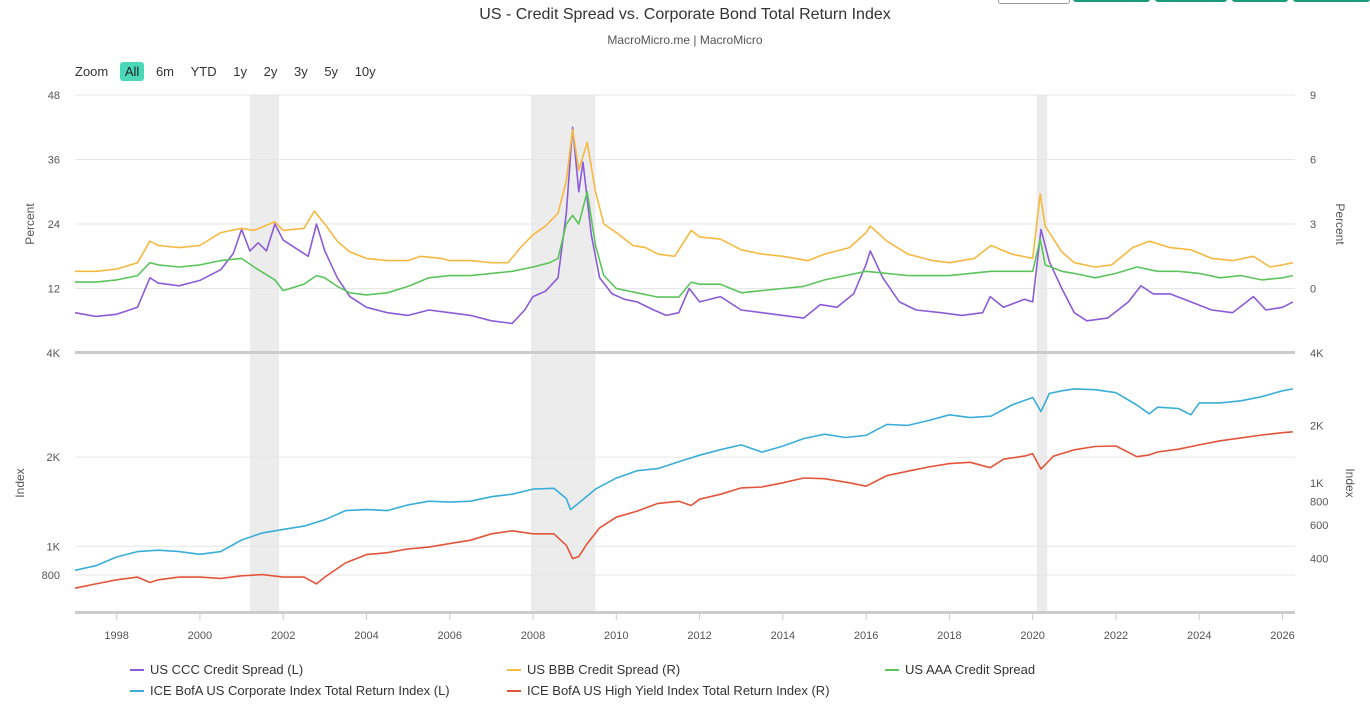 Image resolution: width=1370 pixels, height=722 pixels. I want to click on toolbar-button-outline, so click(1034, 2).